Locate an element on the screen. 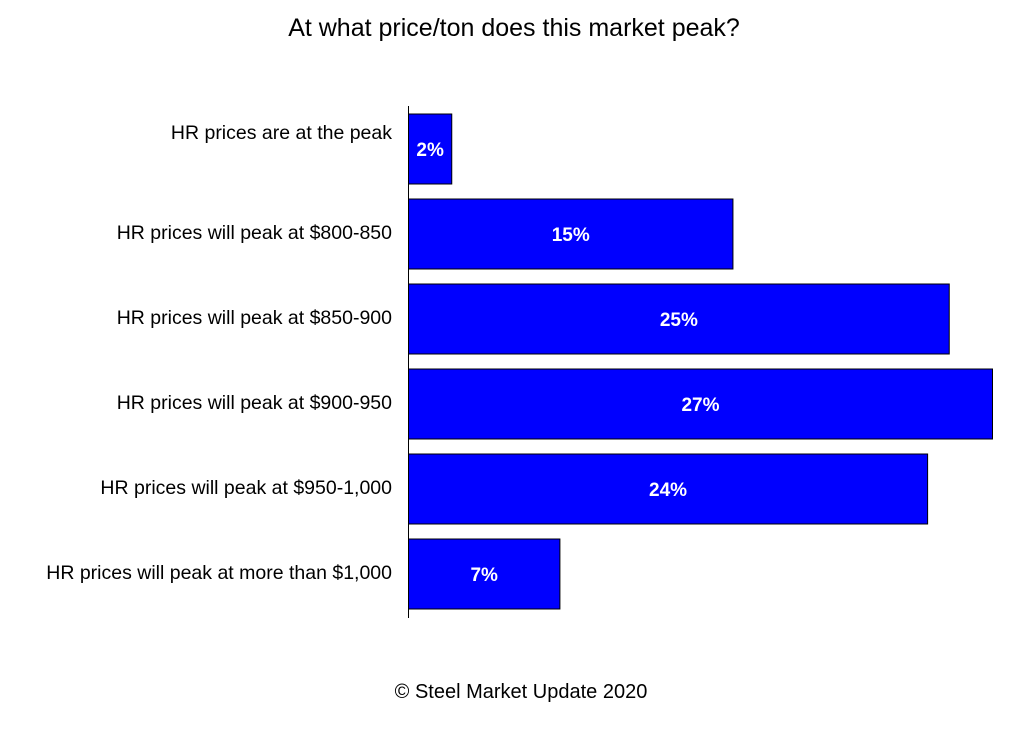 The height and width of the screenshot is (729, 1018). value-label-3: 25% is located at coordinates (679, 320).